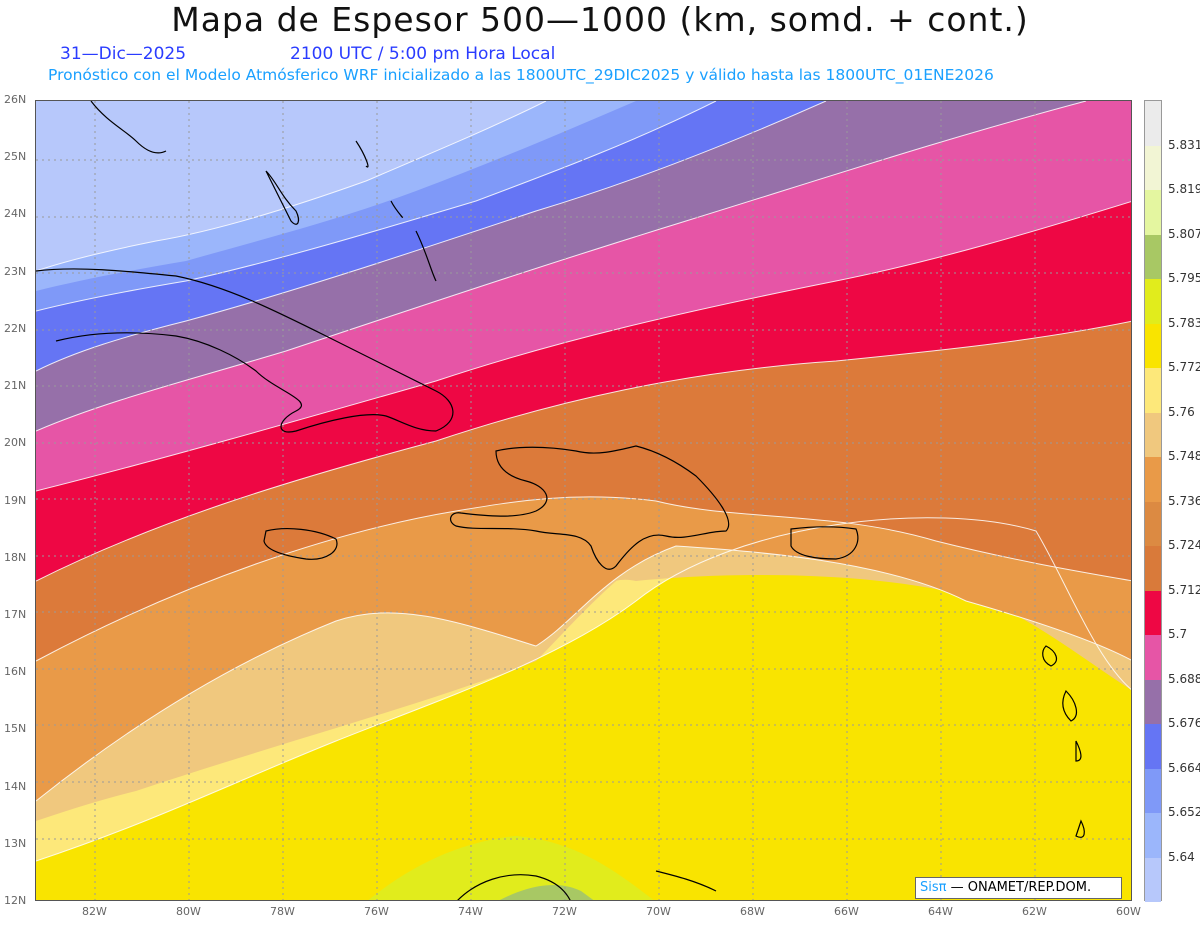 Image resolution: width=1200 pixels, height=927 pixels. Describe the element at coordinates (123, 54) in the screenshot. I see `date-label: 31—Dic—2025` at that location.